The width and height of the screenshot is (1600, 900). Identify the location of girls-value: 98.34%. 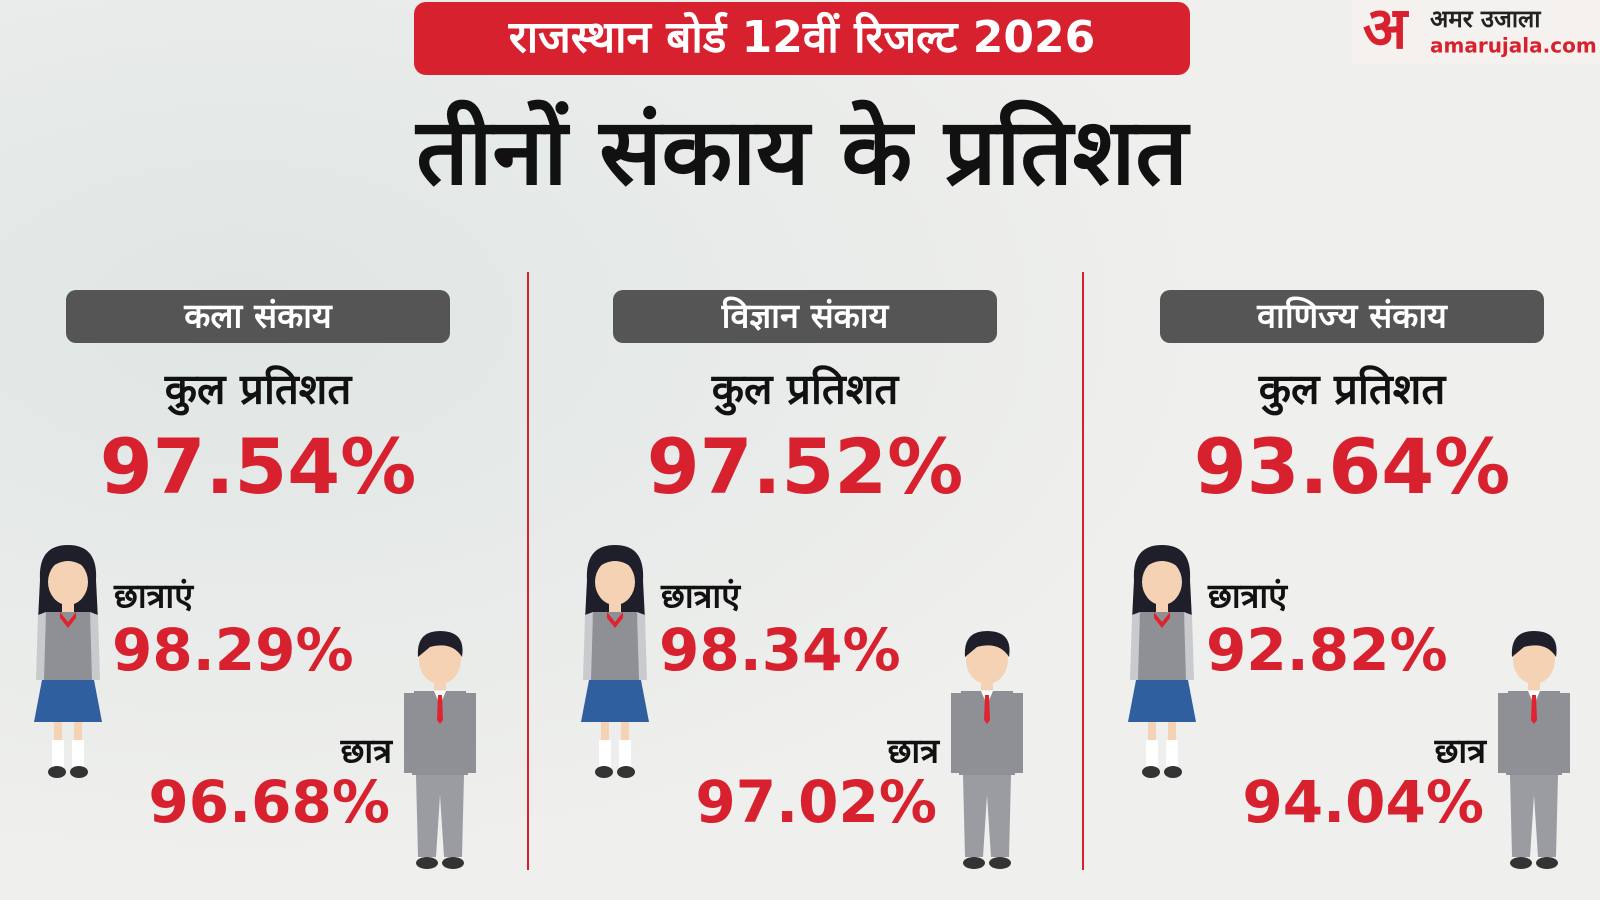
(780, 650).